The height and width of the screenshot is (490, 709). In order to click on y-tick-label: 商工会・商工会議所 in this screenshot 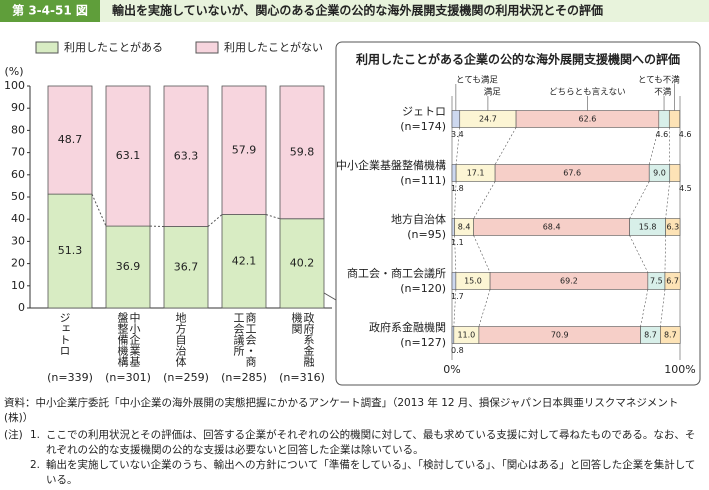, I will do `click(396, 273)`.